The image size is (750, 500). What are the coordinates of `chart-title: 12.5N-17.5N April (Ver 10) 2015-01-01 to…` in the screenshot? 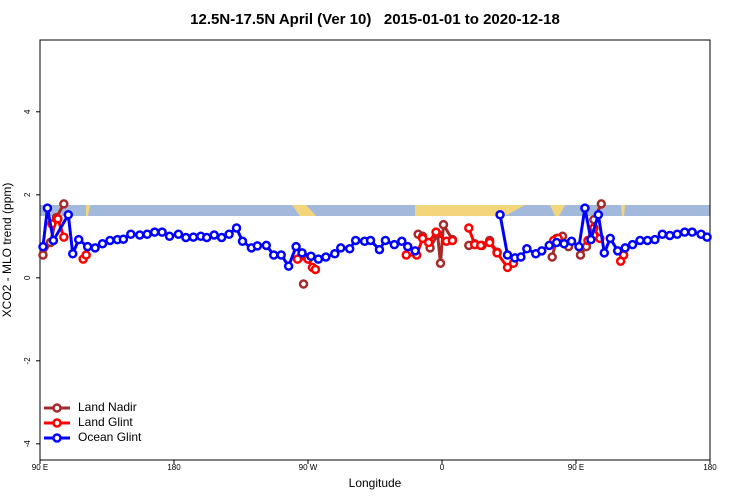 It's located at (375, 19).